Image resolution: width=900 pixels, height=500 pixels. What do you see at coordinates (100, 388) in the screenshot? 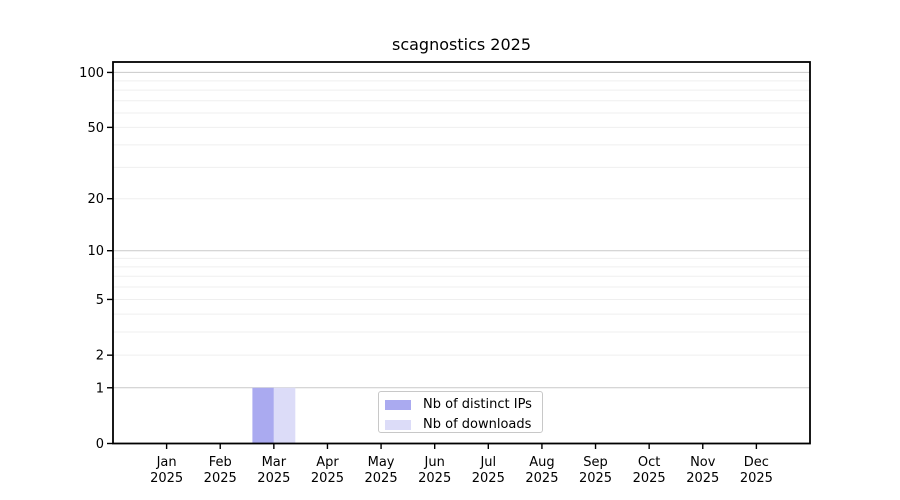
I see `y-tick-label: 1` at bounding box center [100, 388].